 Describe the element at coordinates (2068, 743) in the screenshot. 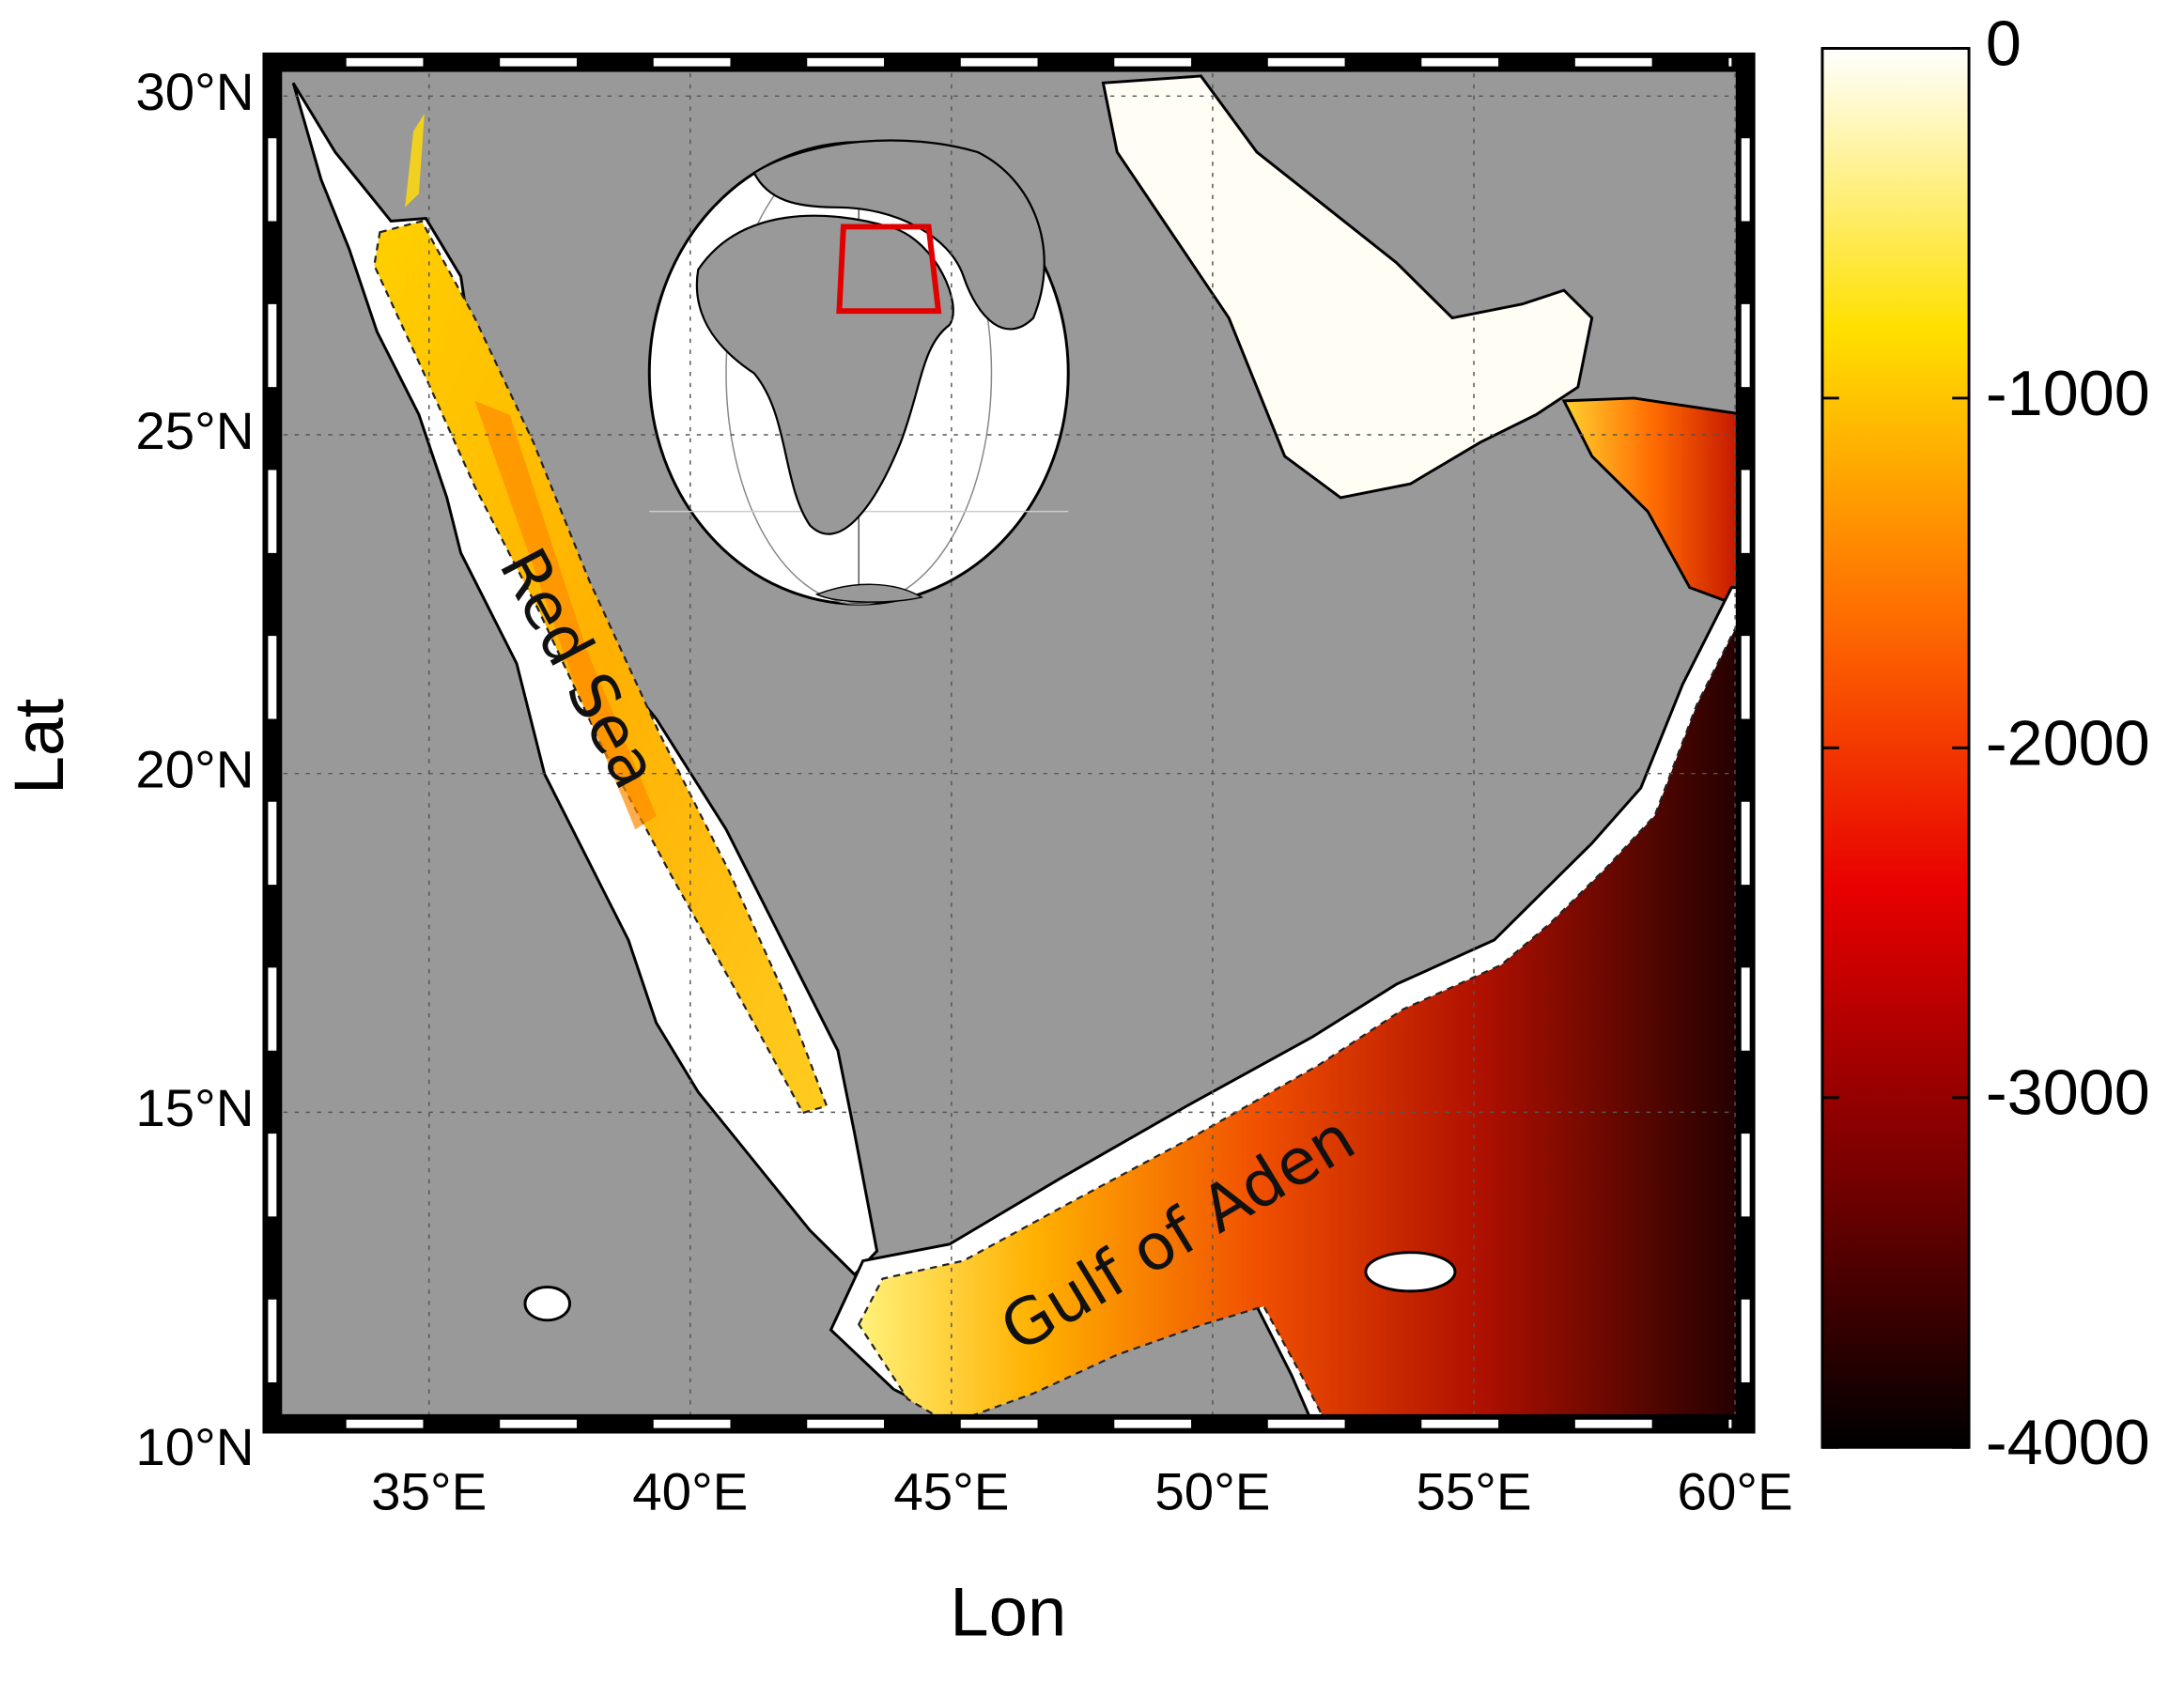

I see `colorbar-tick-label: -2000` at that location.